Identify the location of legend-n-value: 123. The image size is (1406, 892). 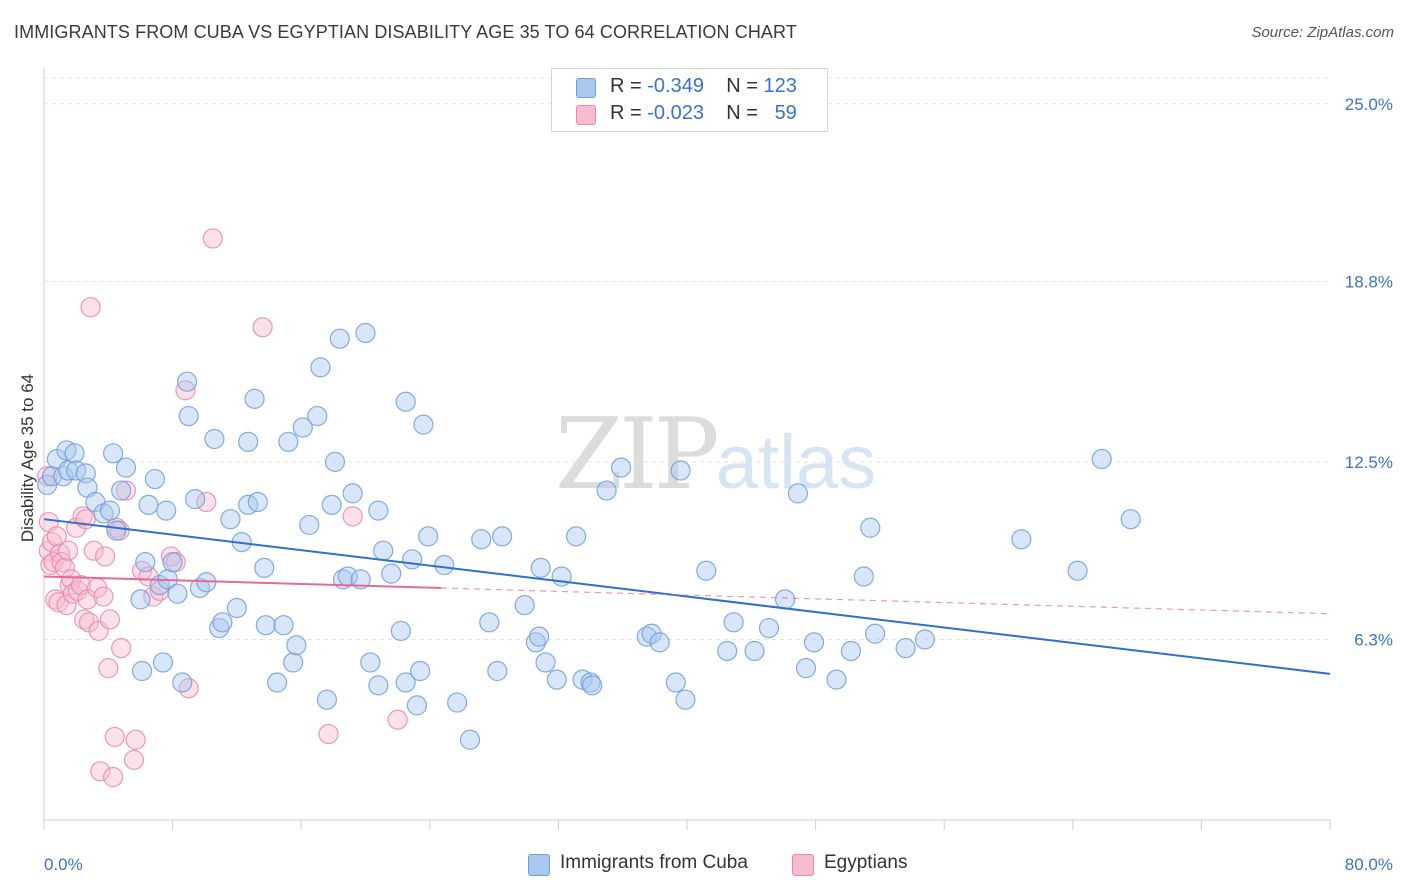
(780, 86).